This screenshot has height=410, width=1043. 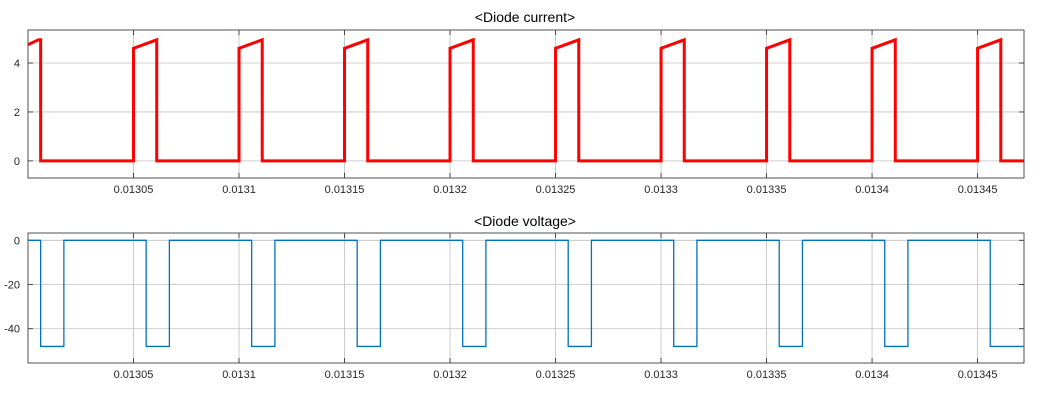 What do you see at coordinates (525, 221) in the screenshot?
I see `chart-title: <Diode voltage>` at bounding box center [525, 221].